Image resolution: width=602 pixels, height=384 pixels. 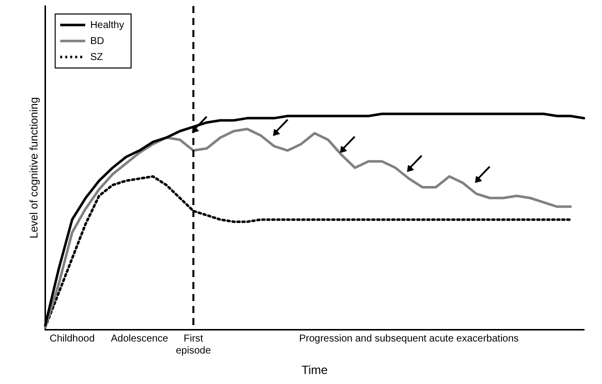 What do you see at coordinates (72, 338) in the screenshot?
I see `x-tick-label: Childhood` at bounding box center [72, 338].